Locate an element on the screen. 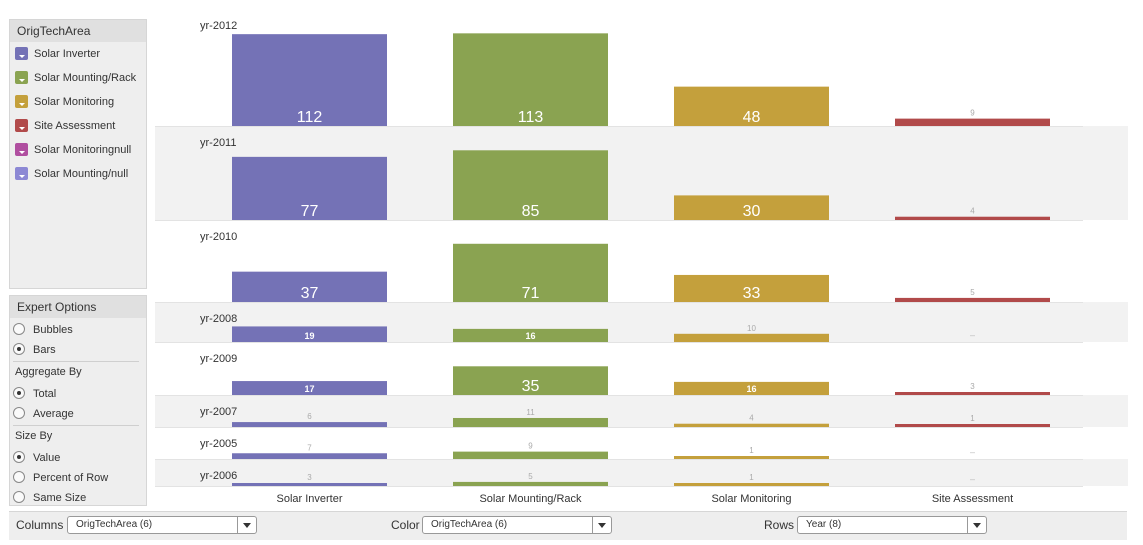  category-label: Solar Monitoring is located at coordinates (751, 499).